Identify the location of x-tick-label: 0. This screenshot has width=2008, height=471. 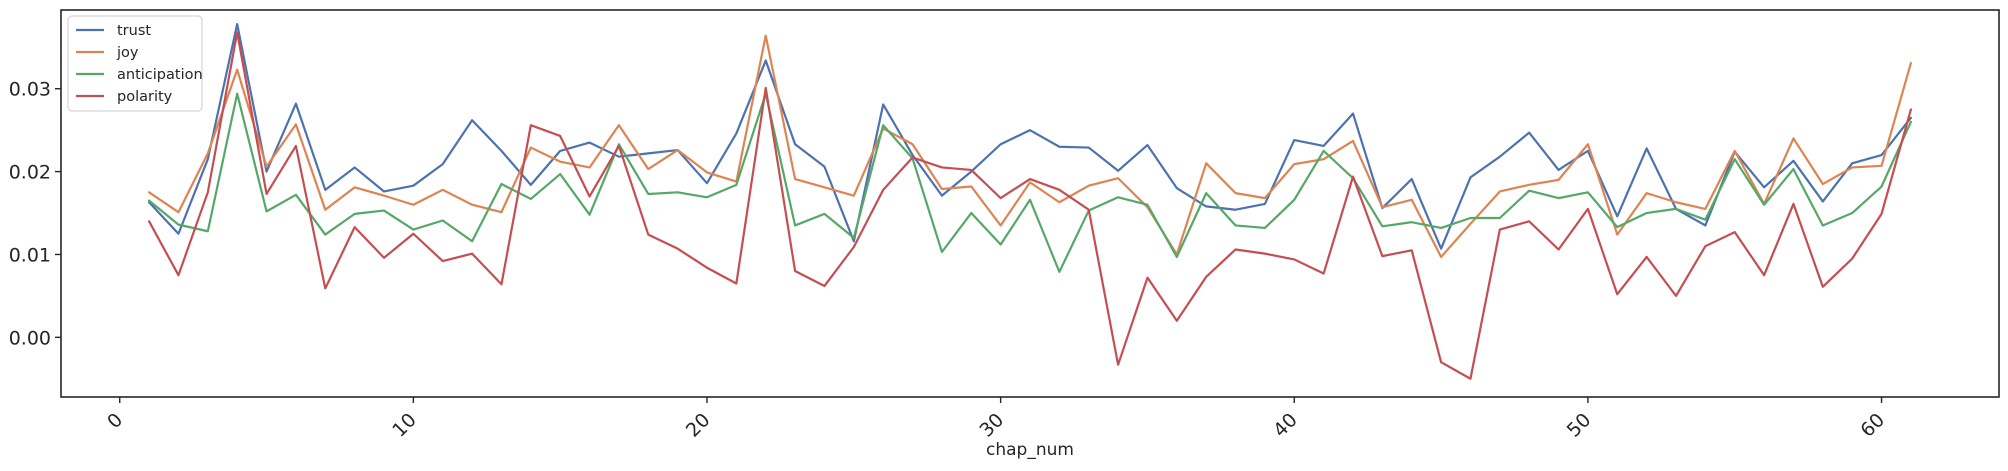
(115, 421).